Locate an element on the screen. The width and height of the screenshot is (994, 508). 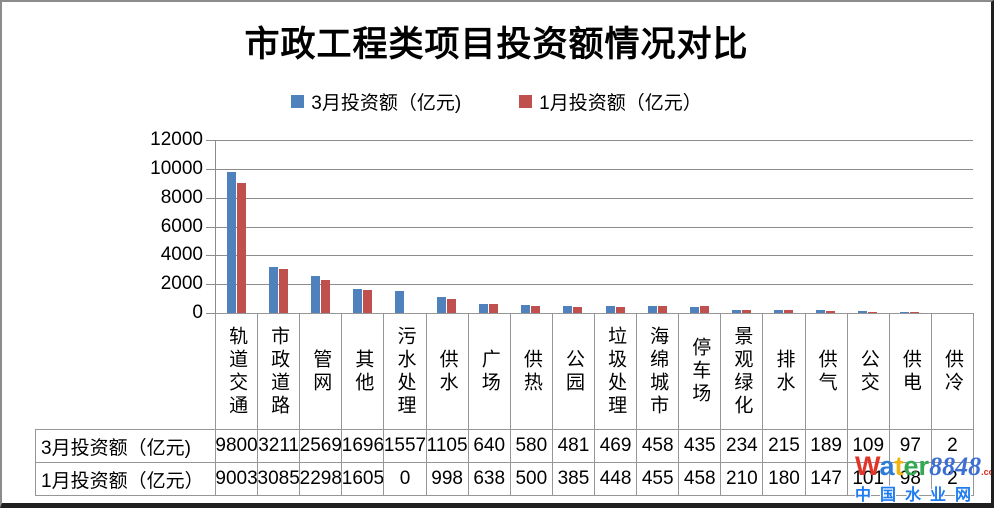
y-axis-label: 8000 is located at coordinates (181, 197).